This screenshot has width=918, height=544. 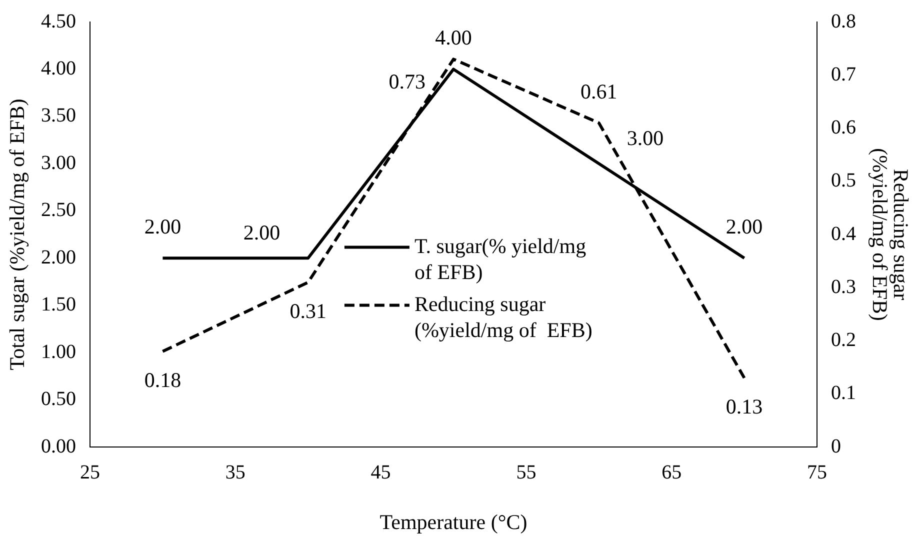 What do you see at coordinates (58, 163) in the screenshot?
I see `y-tick-label: 3.00` at bounding box center [58, 163].